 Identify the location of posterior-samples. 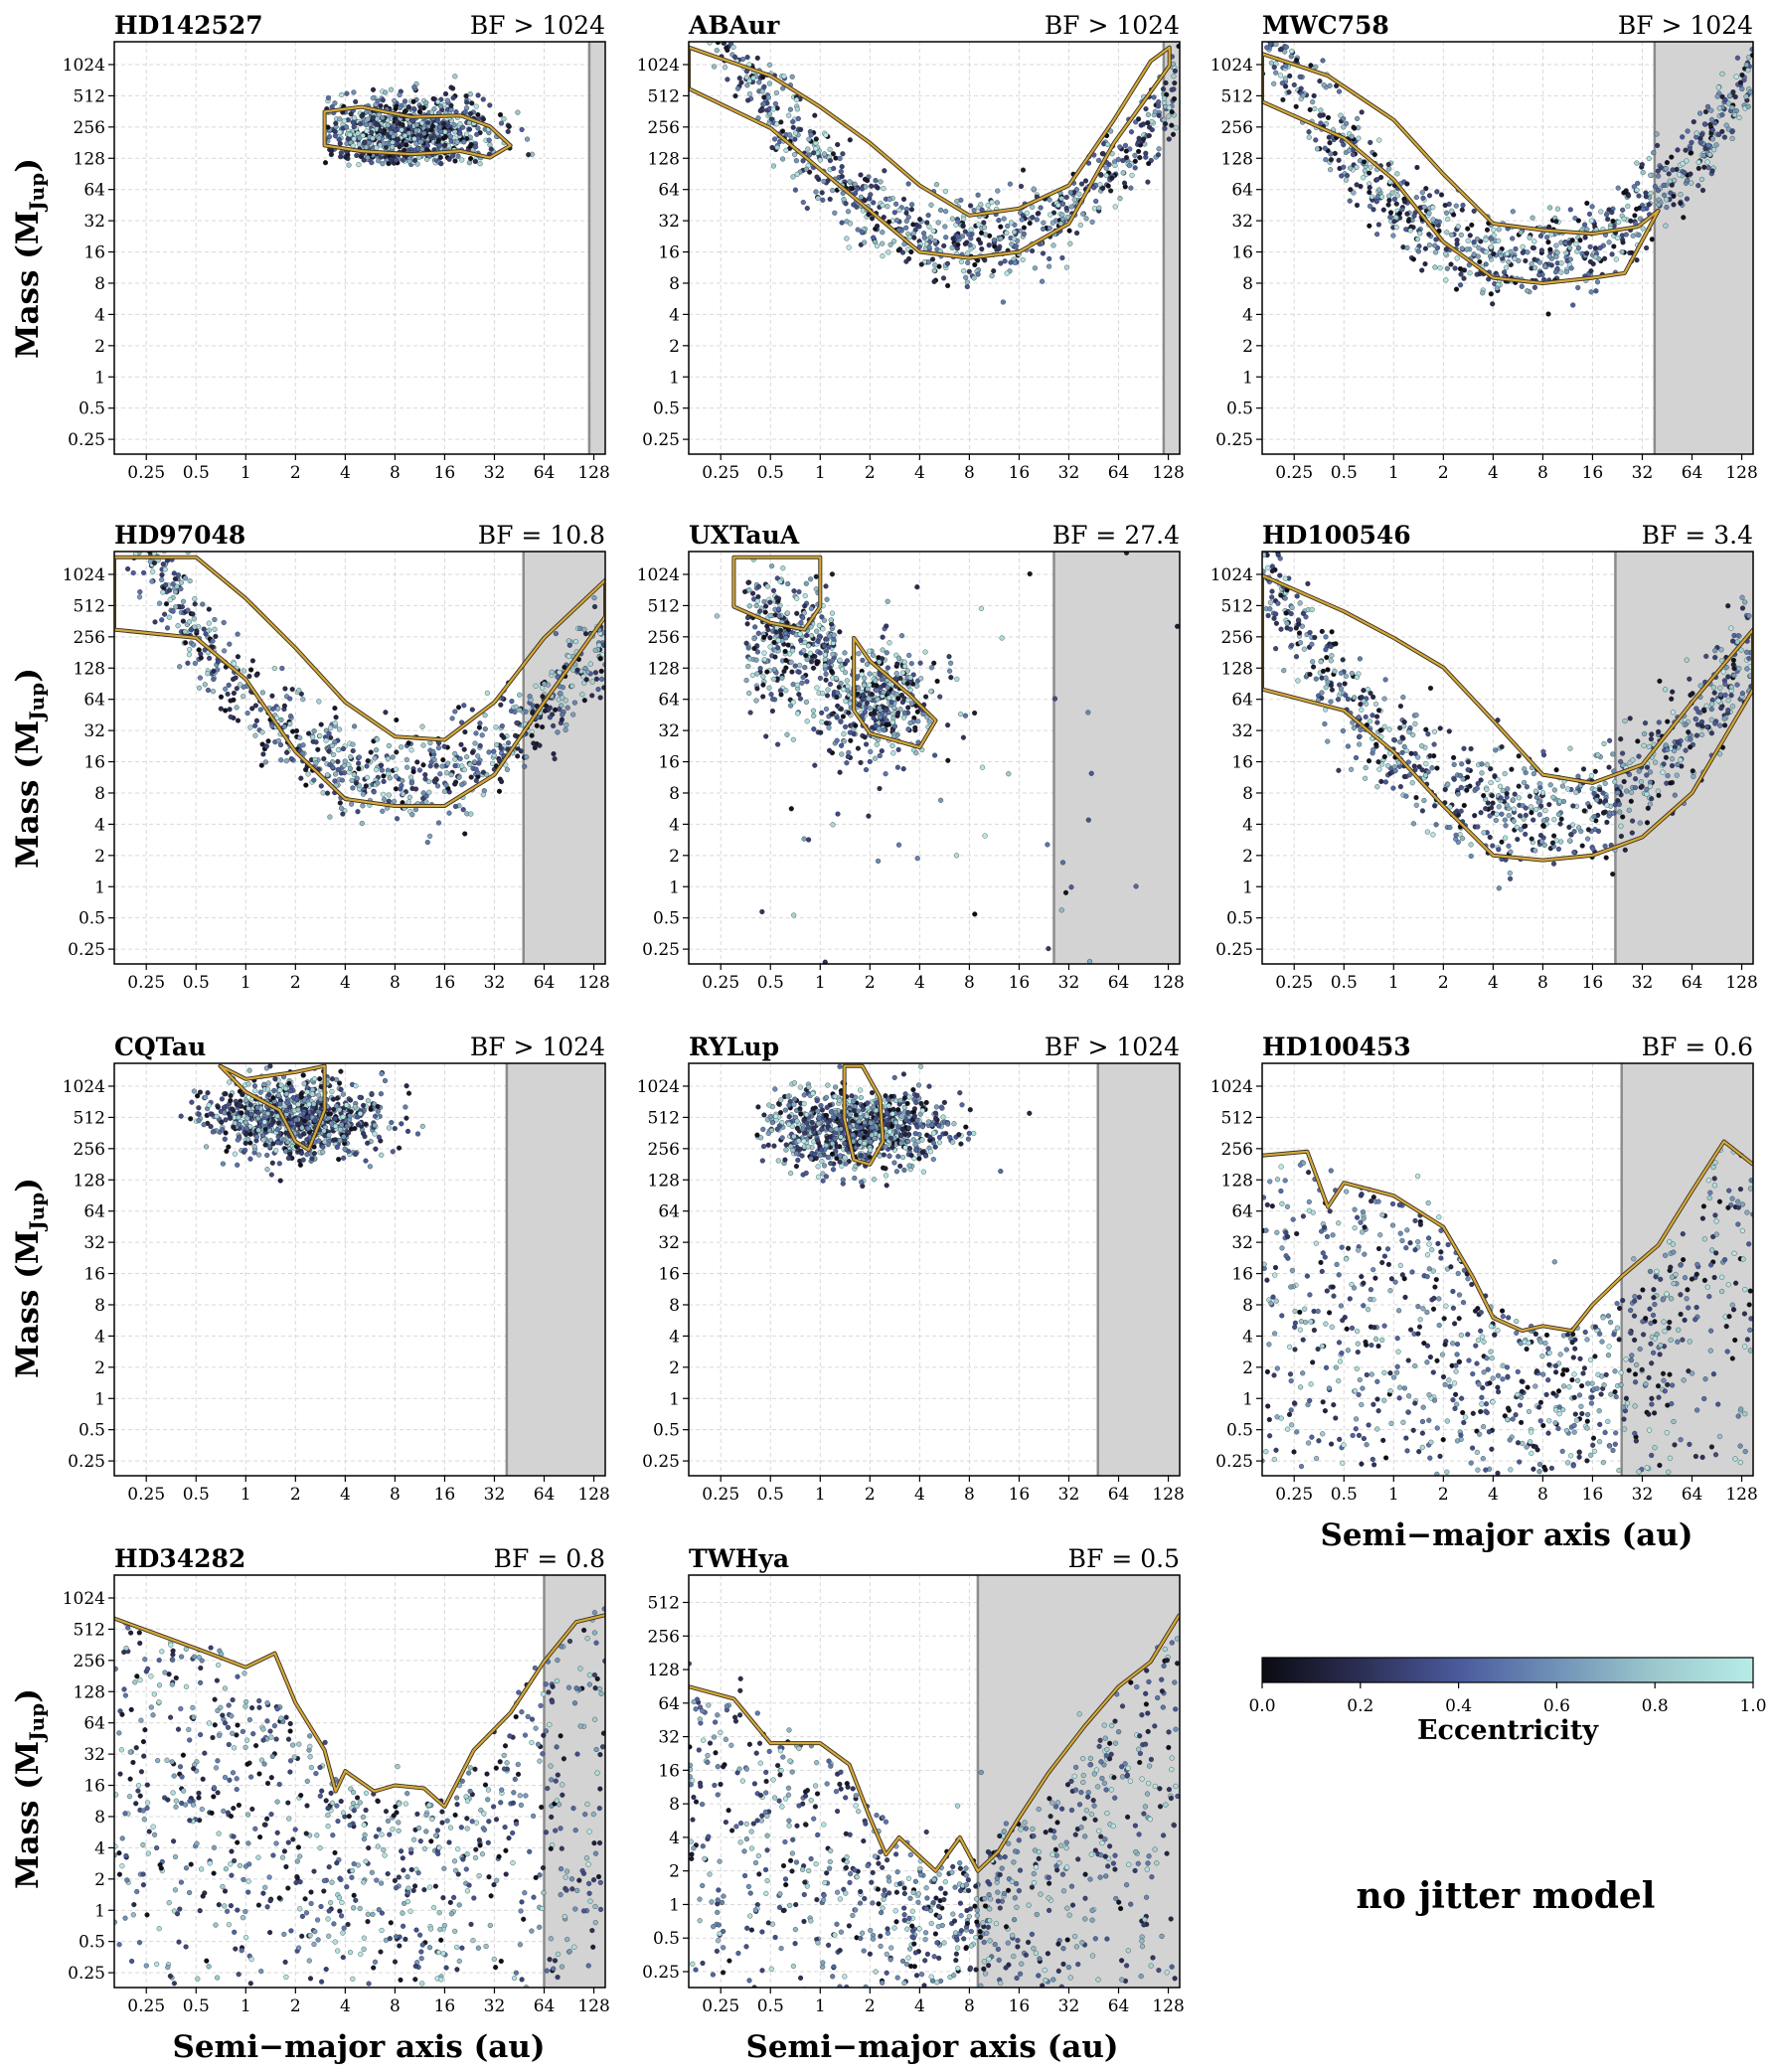
(1507, 179).